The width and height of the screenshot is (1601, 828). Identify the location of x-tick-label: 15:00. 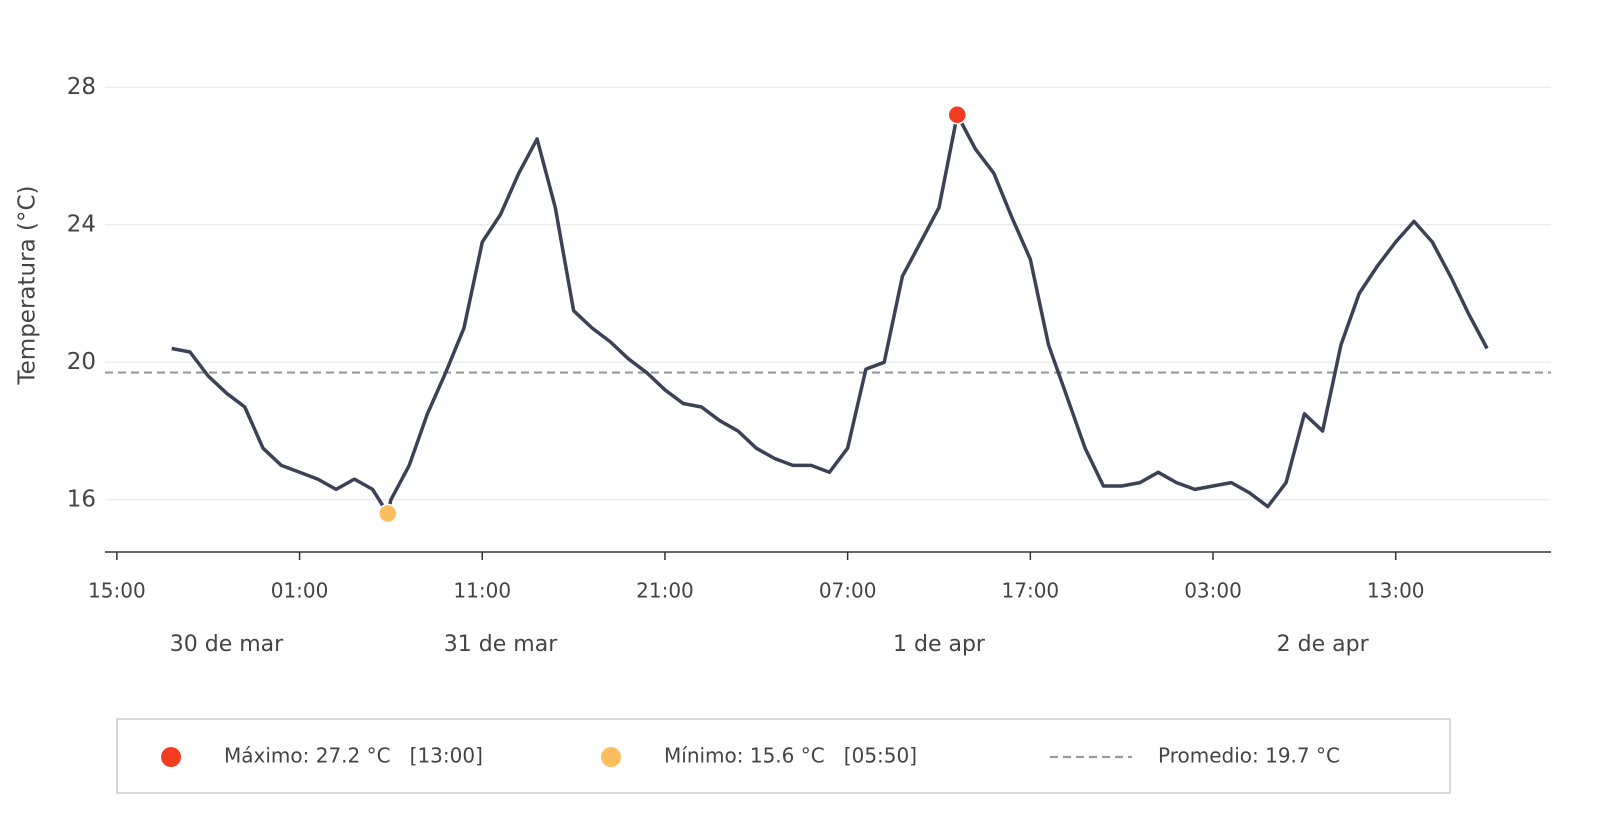
(117, 591).